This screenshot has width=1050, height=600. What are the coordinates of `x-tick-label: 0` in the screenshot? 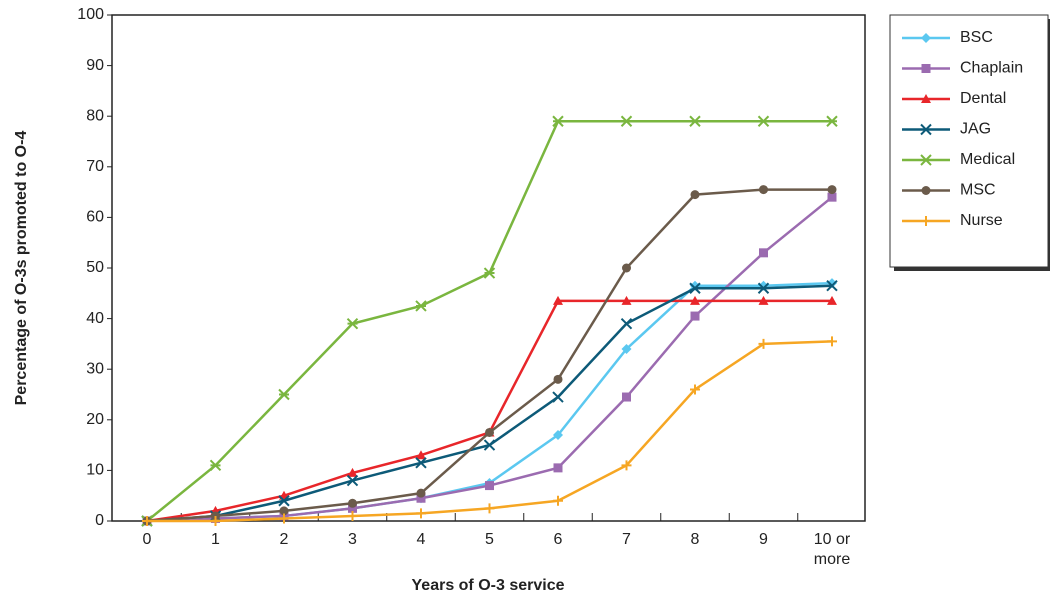 It's located at (147, 539).